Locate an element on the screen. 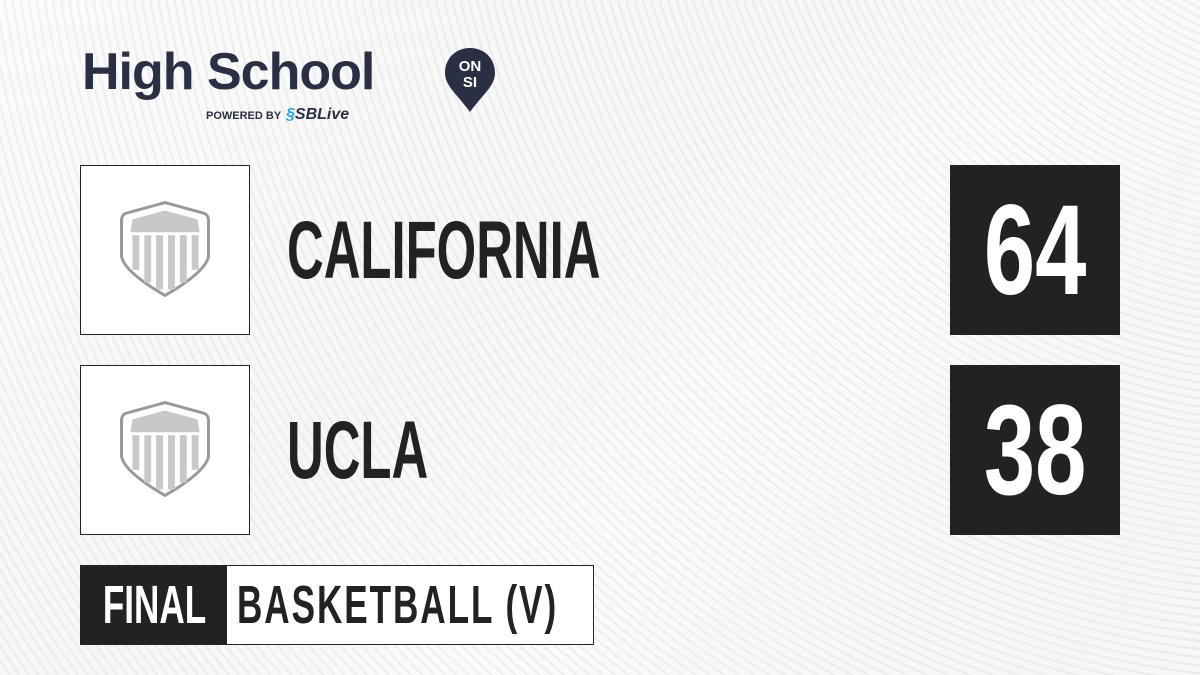 The width and height of the screenshot is (1200, 675). score-home-value: 64 is located at coordinates (1035, 250).